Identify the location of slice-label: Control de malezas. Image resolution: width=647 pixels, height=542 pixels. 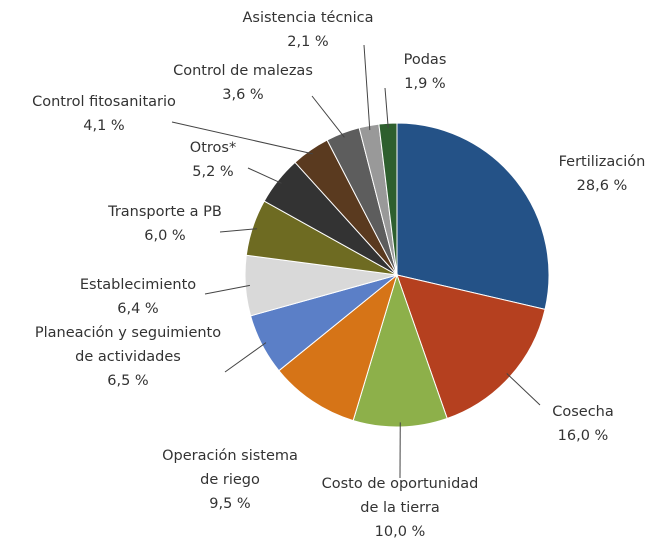
(243, 71).